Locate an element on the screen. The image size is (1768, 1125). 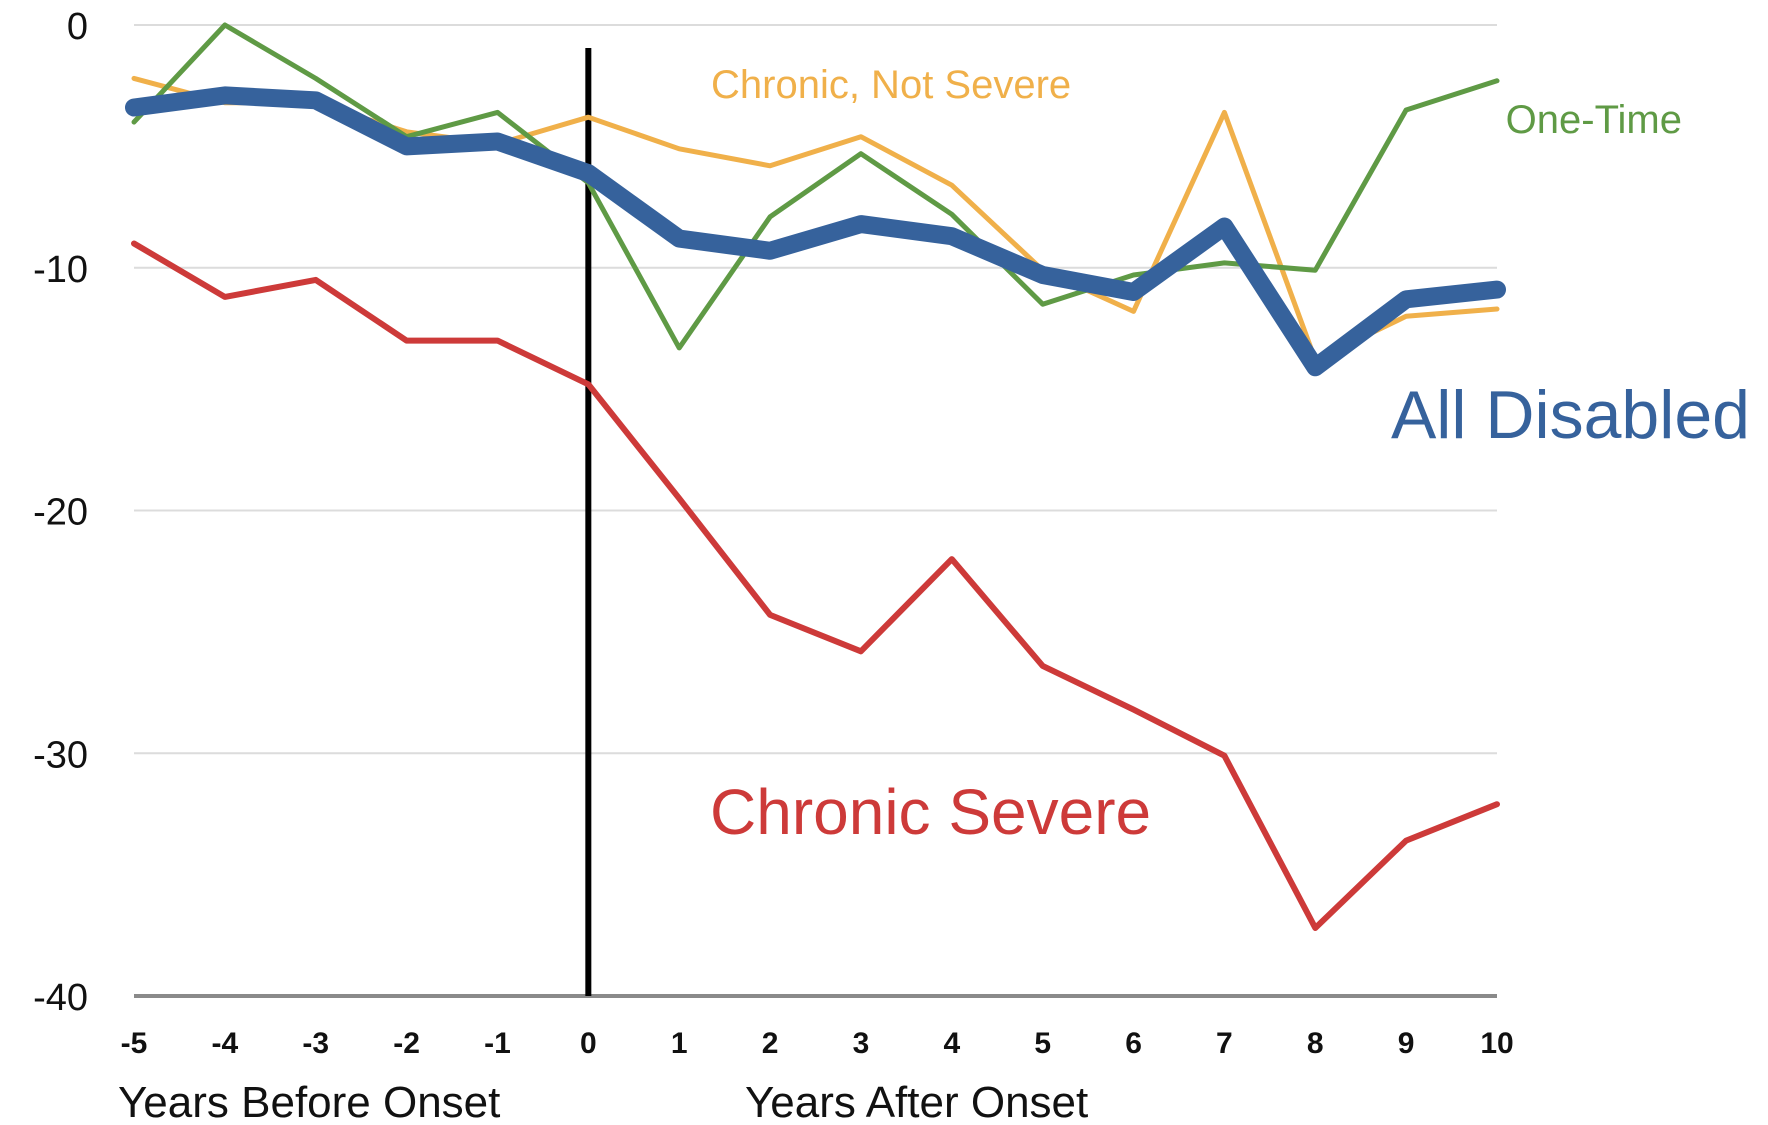
y-tick-label: -20 is located at coordinates (60, 513).